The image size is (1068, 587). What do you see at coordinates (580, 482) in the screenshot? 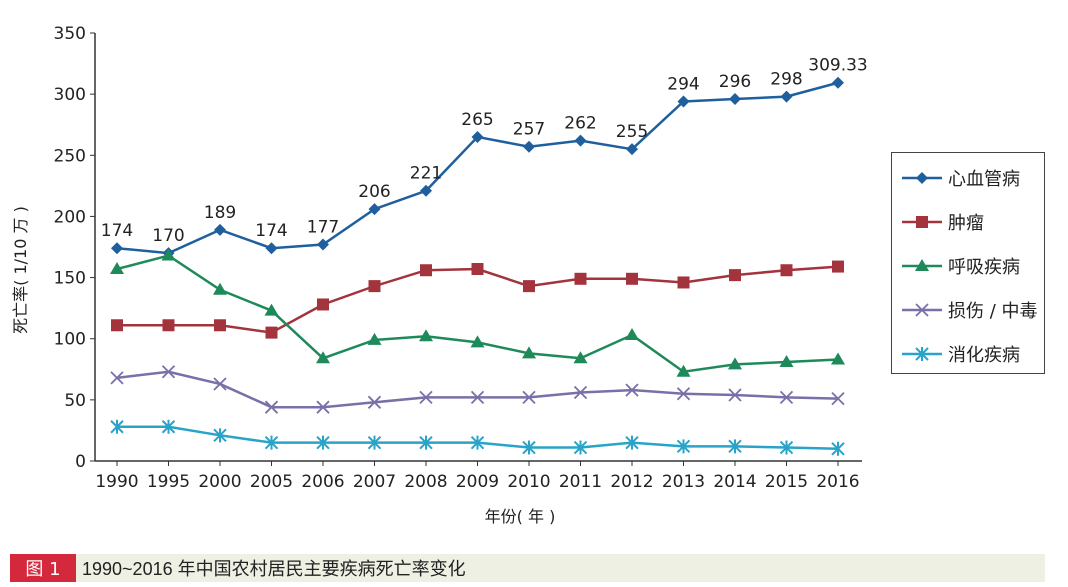
I see `x-tick-label: 2011` at bounding box center [580, 482].